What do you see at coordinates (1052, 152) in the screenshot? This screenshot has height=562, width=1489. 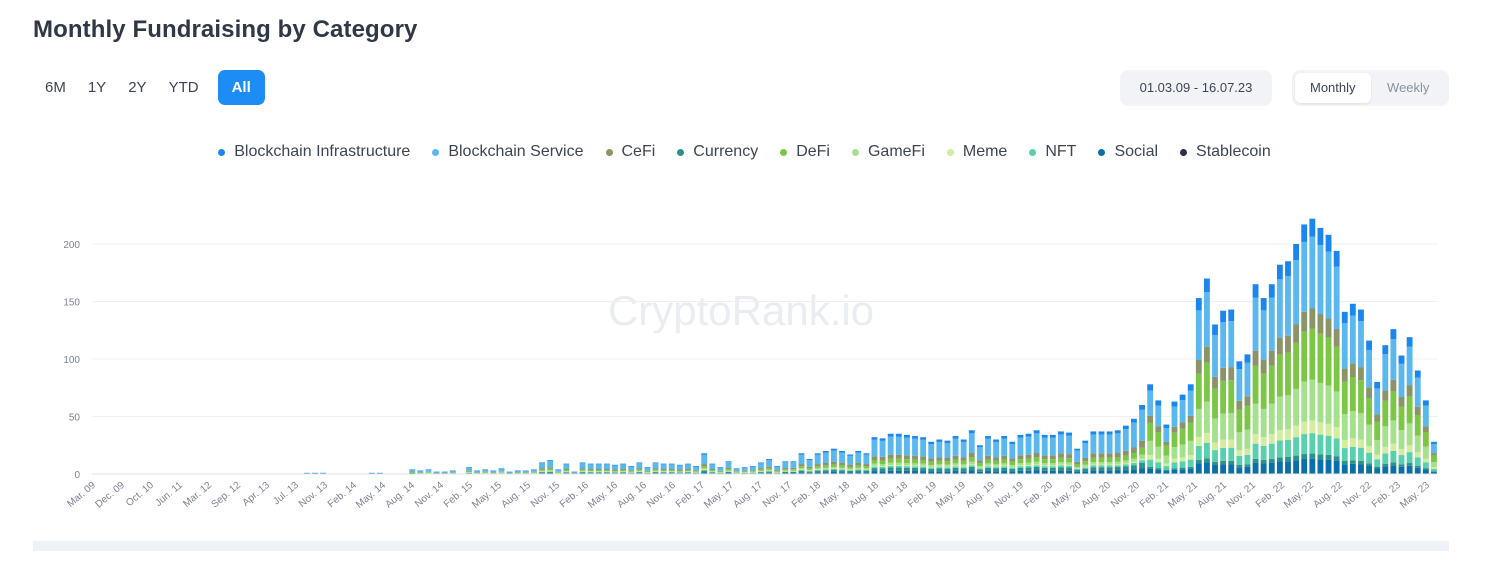 I see `legend-item-nft: NFT` at bounding box center [1052, 152].